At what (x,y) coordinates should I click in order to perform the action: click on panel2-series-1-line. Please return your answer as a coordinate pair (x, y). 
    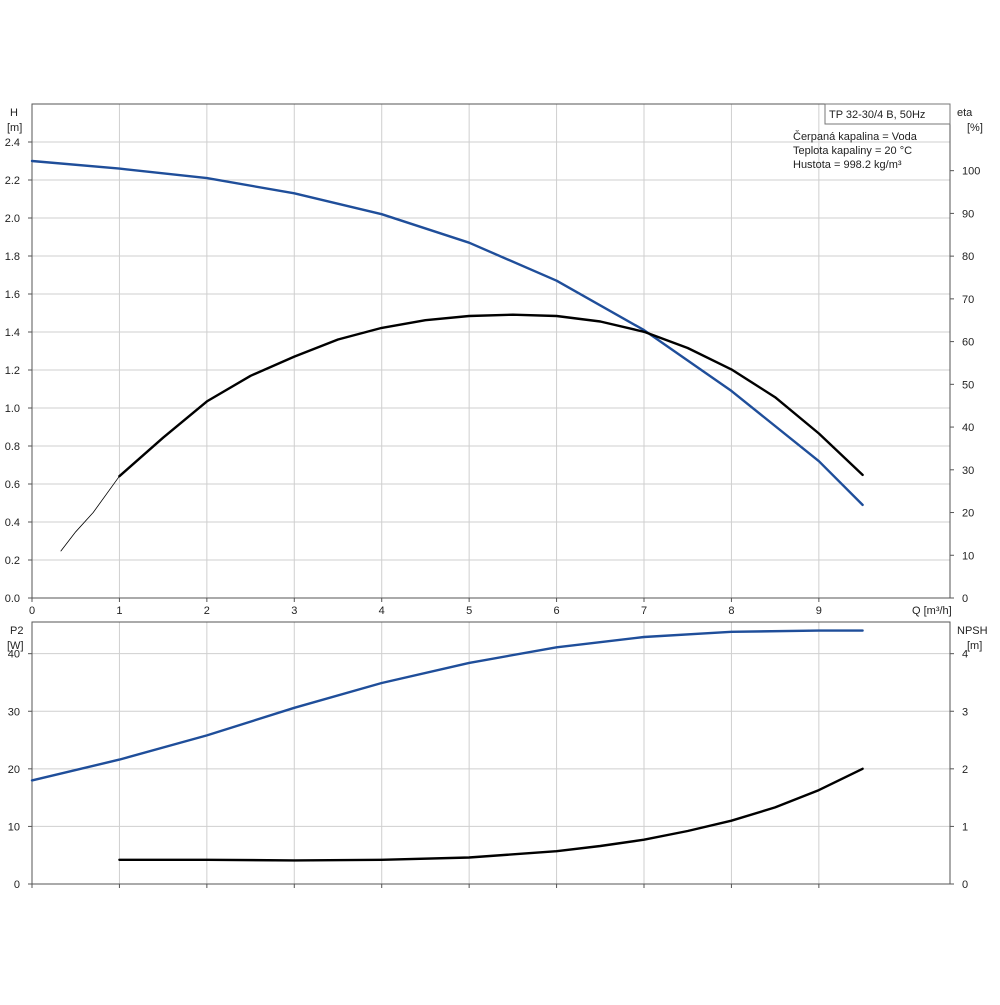
    Looking at the image, I should click on (447, 705).